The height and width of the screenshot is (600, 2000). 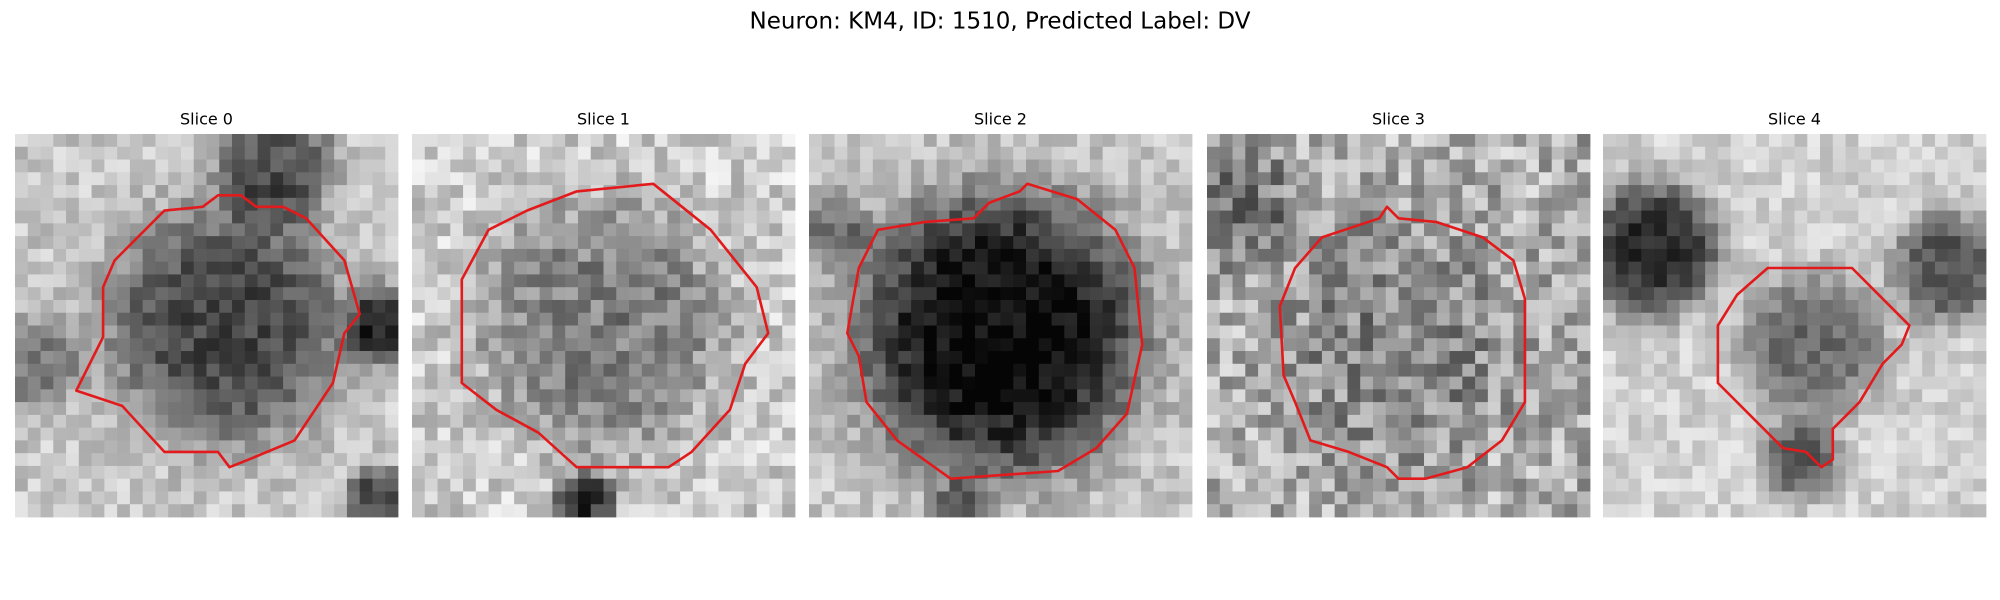 I want to click on panel-title: Slice 4, so click(x=1794, y=119).